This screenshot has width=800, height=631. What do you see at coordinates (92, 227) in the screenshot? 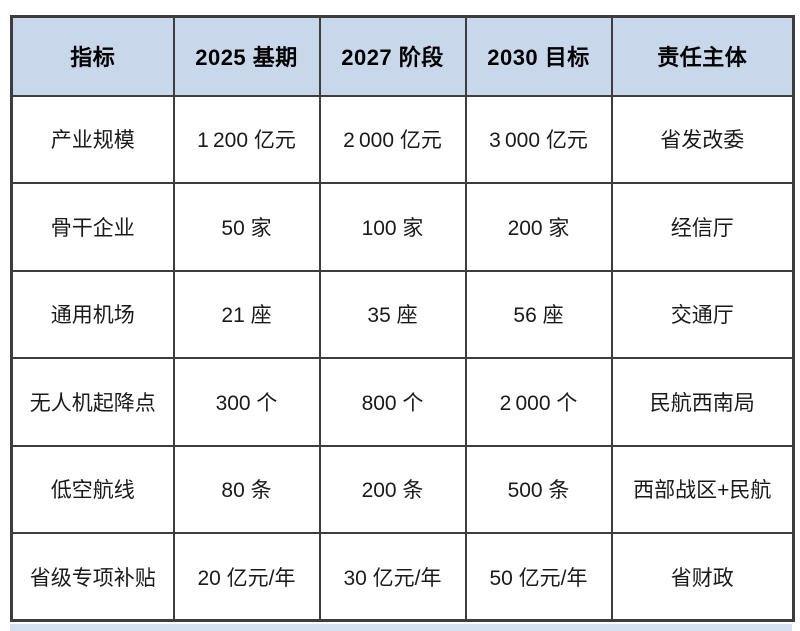
I see `table-cell-indicator: 骨干企业` at bounding box center [92, 227].